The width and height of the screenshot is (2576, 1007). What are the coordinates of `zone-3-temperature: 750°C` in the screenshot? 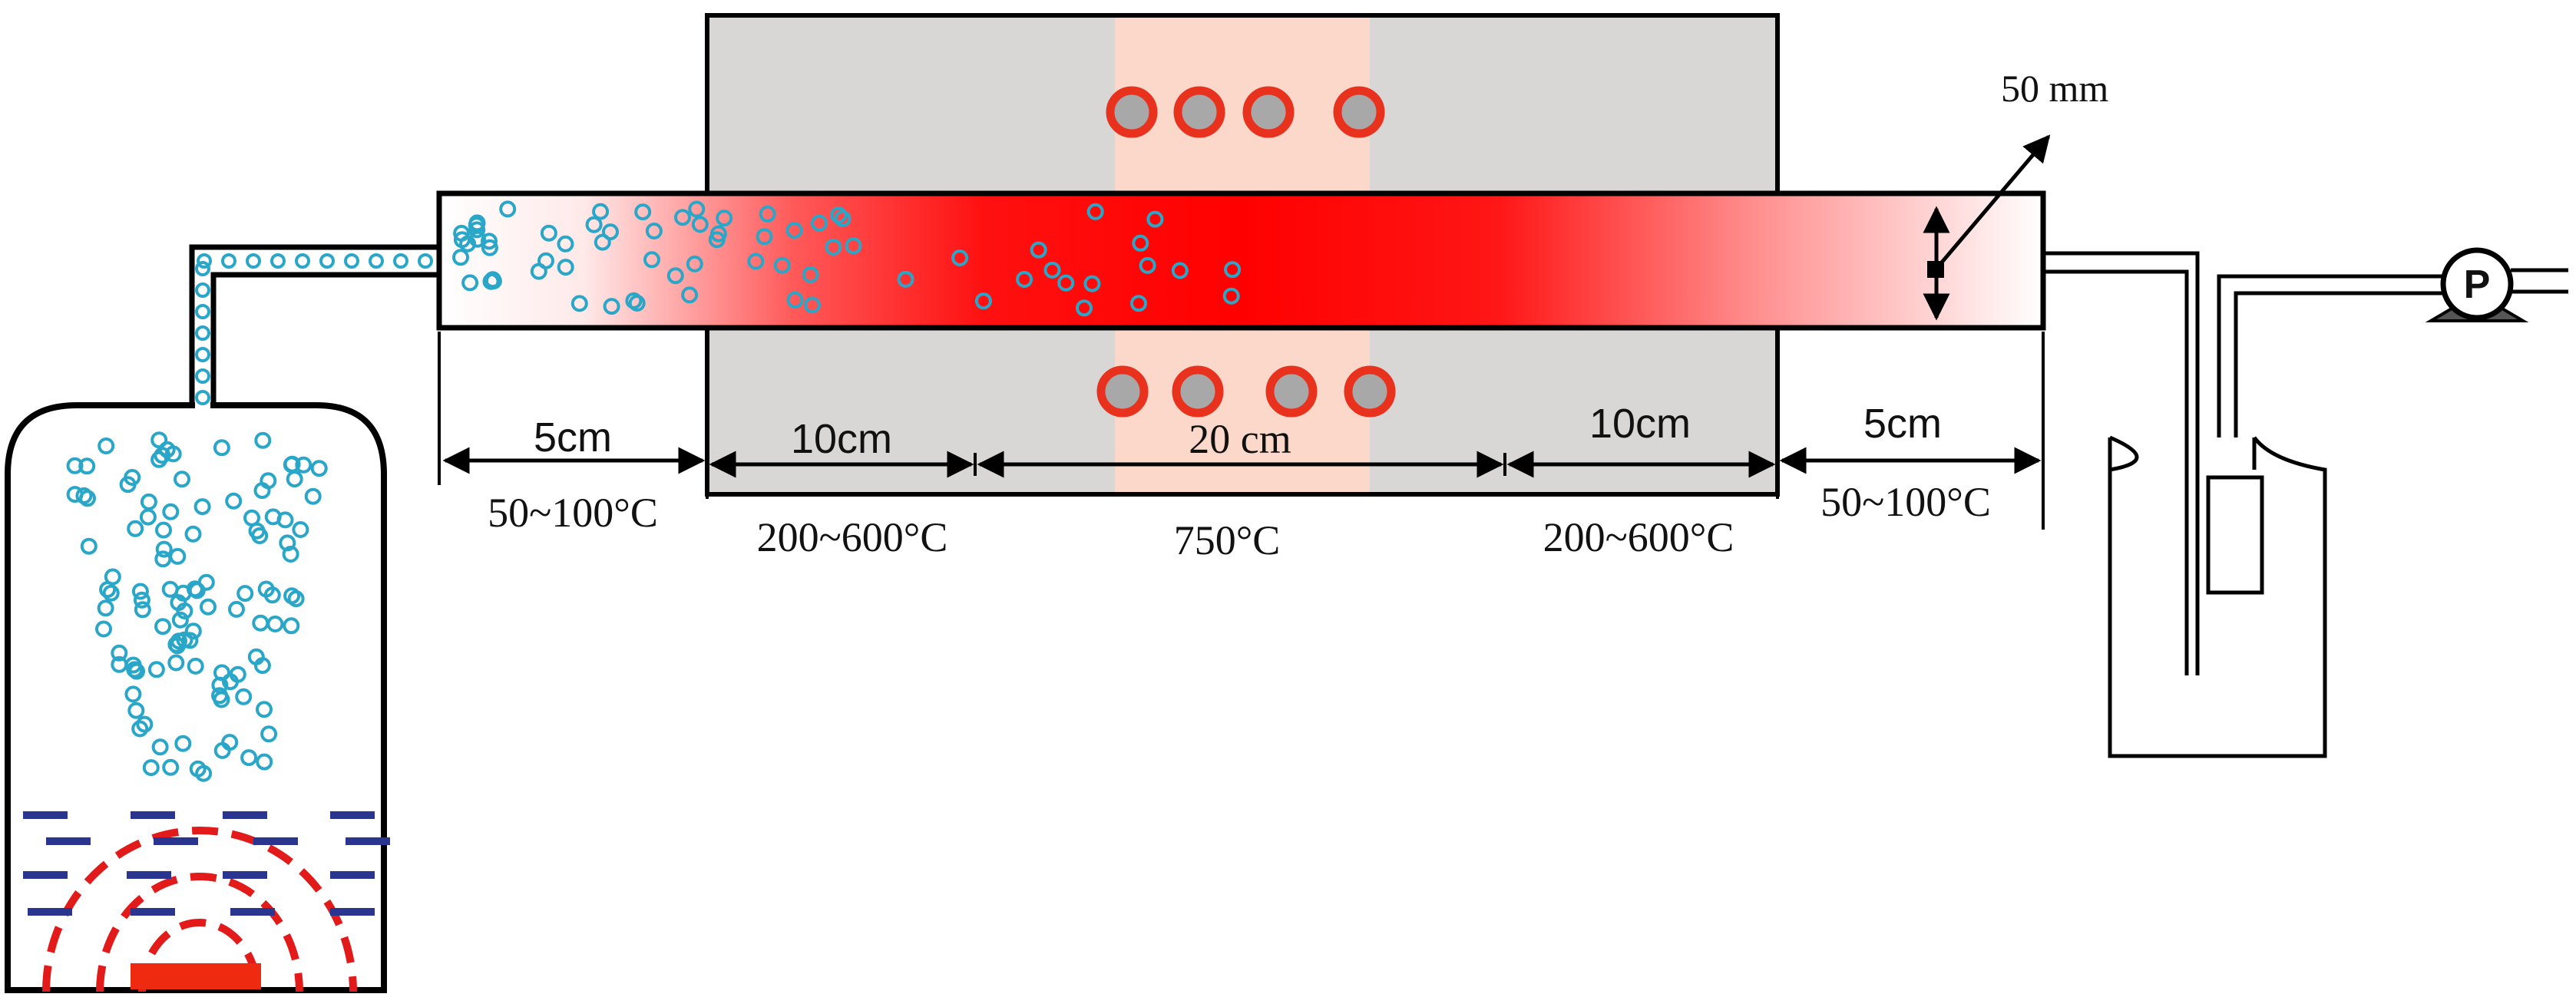 It's located at (1227, 540).